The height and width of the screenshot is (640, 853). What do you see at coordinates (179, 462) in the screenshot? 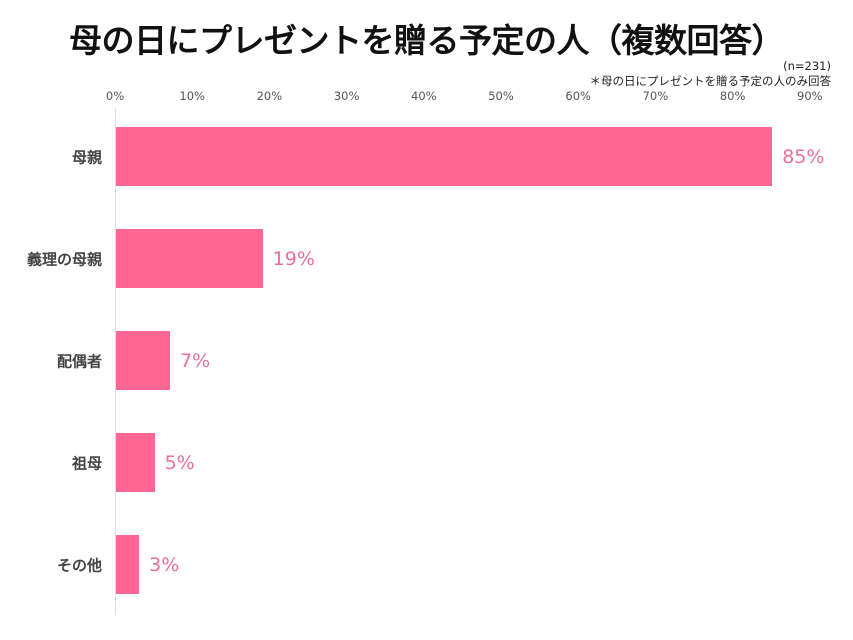
I see `value-label: 5%` at bounding box center [179, 462].